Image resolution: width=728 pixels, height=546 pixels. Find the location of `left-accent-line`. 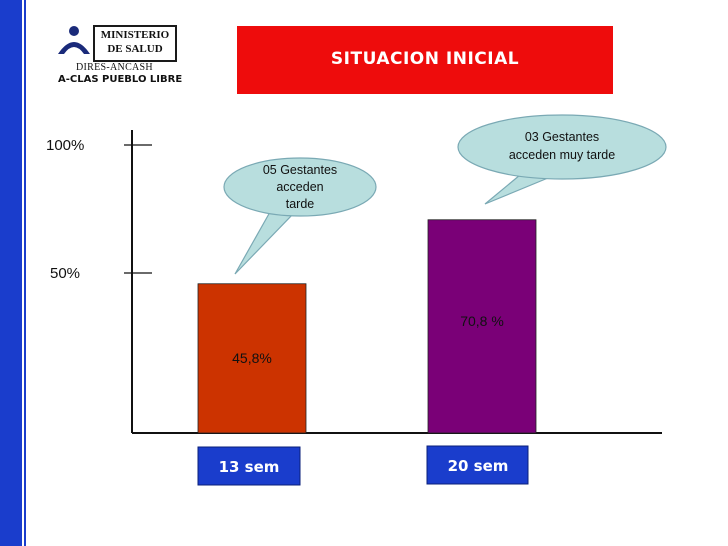

left-accent-line is located at coordinates (25, 273).